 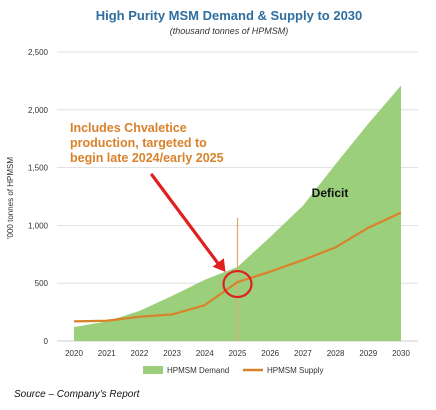 What do you see at coordinates (138, 143) in the screenshot?
I see `callout-line-2: production, targeted to` at bounding box center [138, 143].